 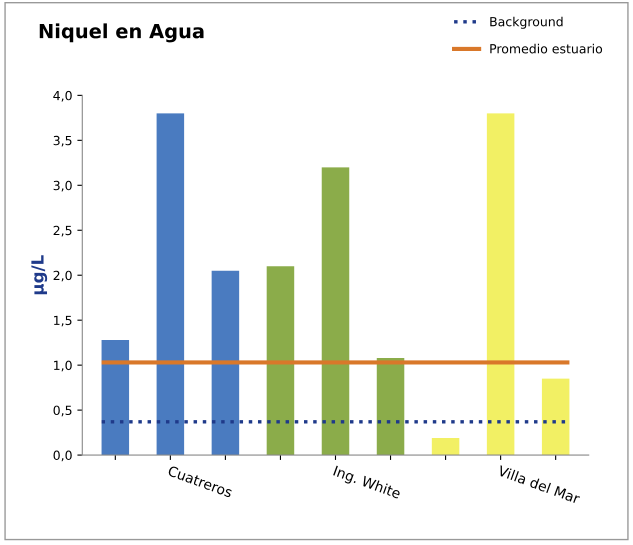 I want to click on y-tick-label: 1,0, so click(x=63, y=366).